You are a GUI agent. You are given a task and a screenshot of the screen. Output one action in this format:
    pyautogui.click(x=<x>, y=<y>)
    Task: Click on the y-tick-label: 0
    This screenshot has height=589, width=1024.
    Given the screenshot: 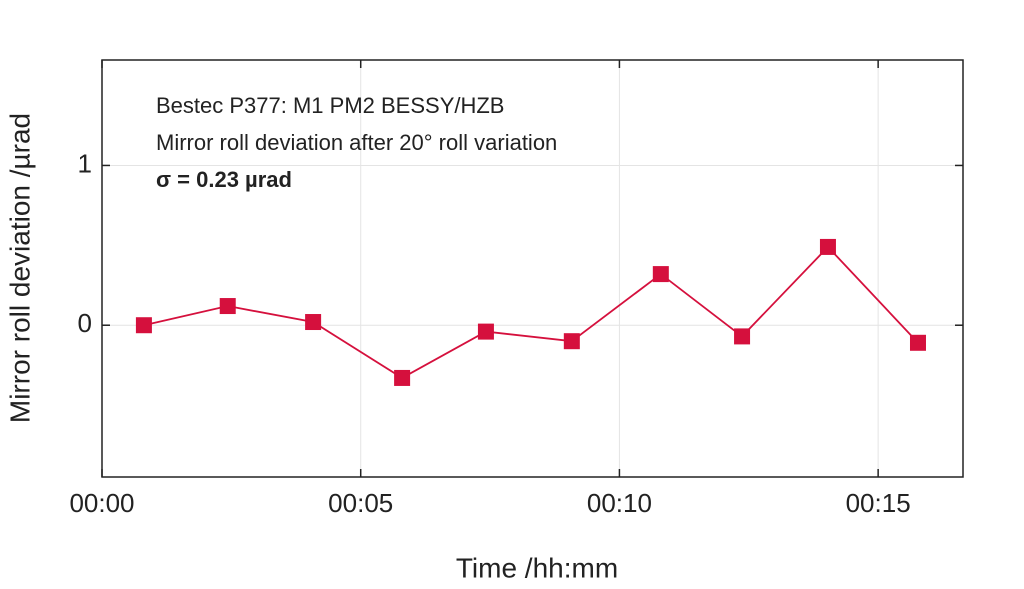 What is the action you would take?
    pyautogui.click(x=85, y=323)
    